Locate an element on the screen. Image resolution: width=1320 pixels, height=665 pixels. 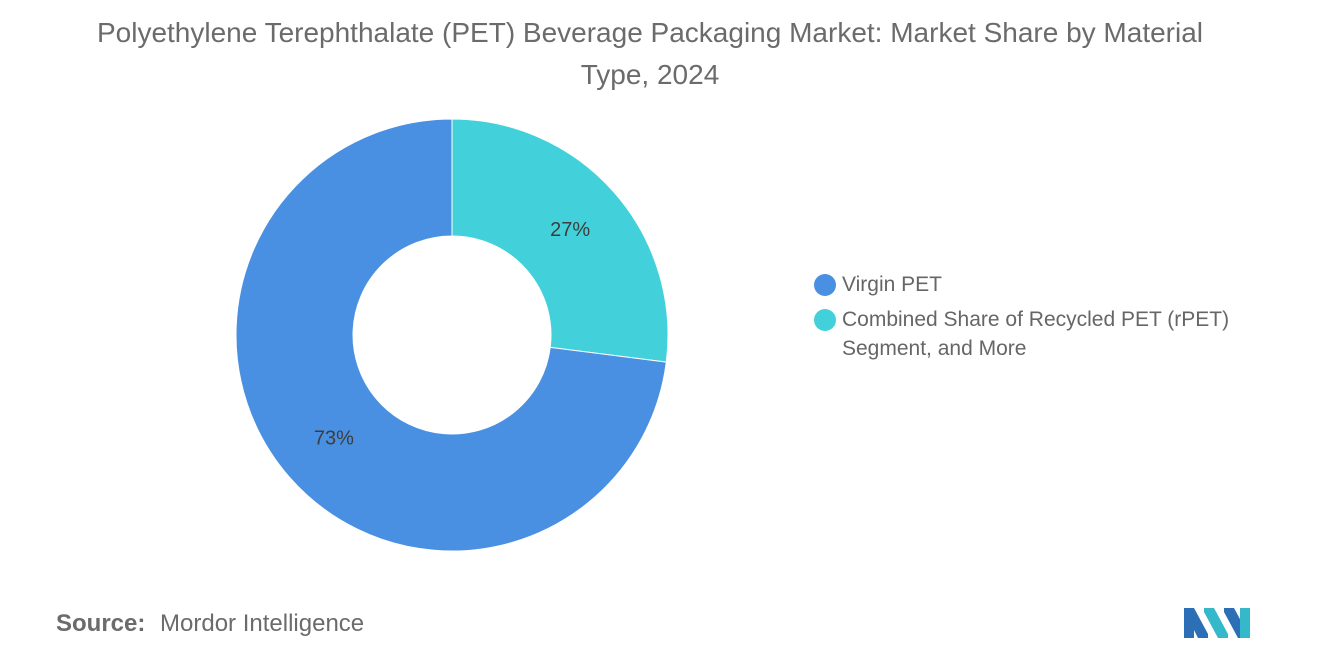
donut-slice-label-1: 73% is located at coordinates (334, 438).